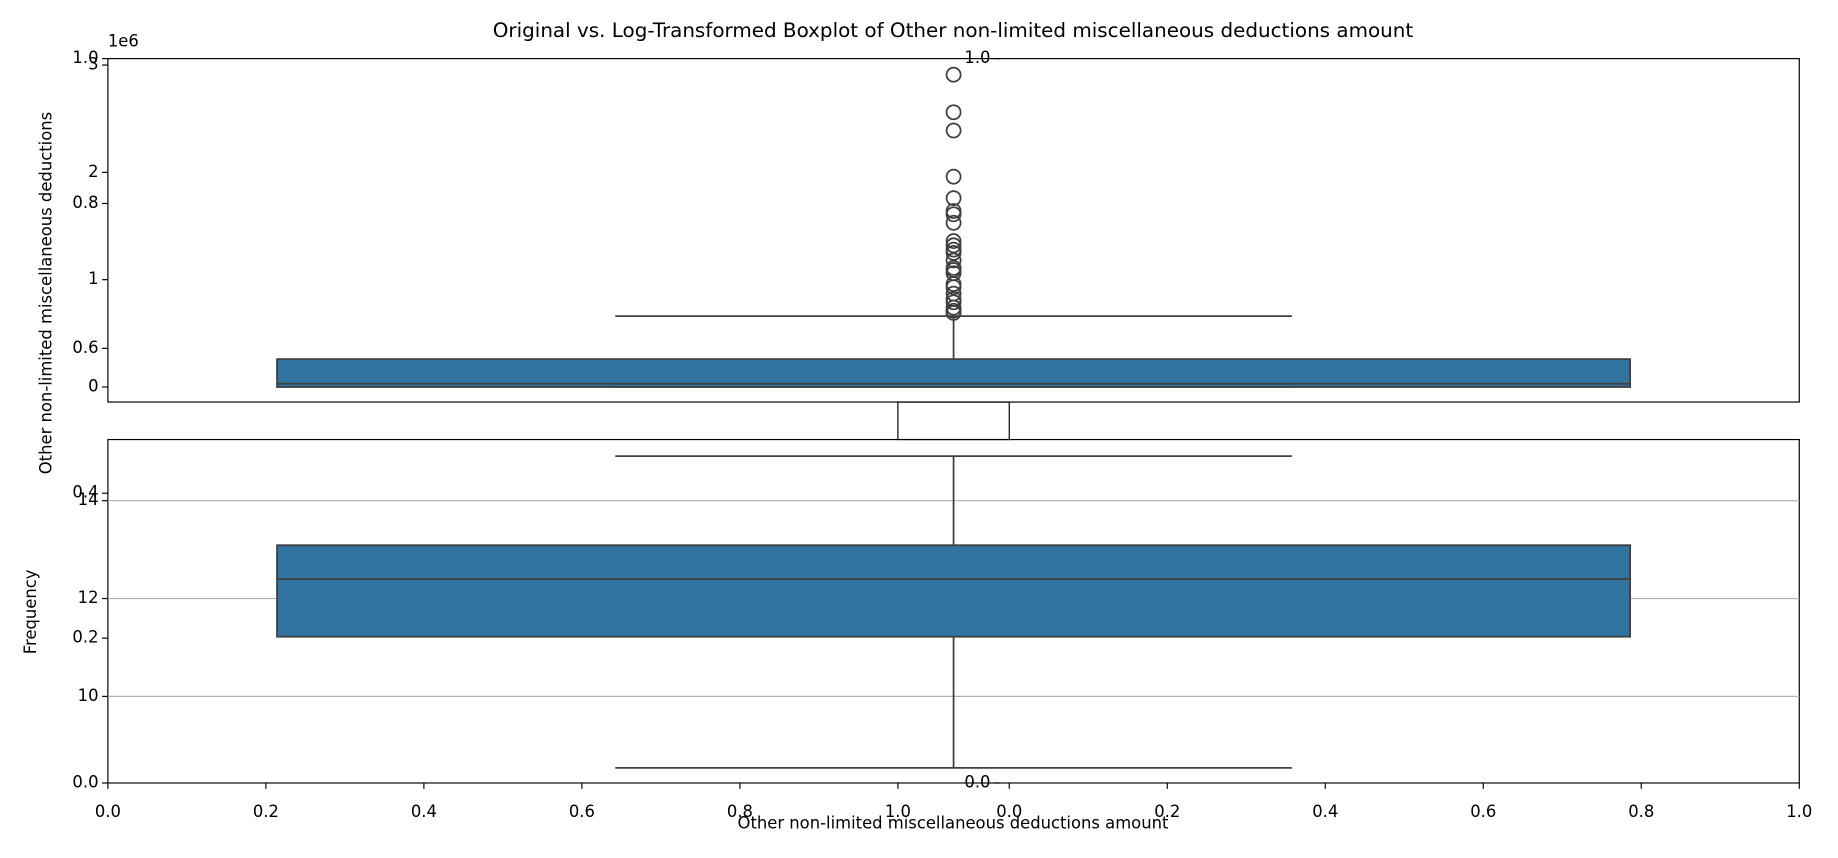  I want to click on y-tick-label: 2, so click(93, 171).